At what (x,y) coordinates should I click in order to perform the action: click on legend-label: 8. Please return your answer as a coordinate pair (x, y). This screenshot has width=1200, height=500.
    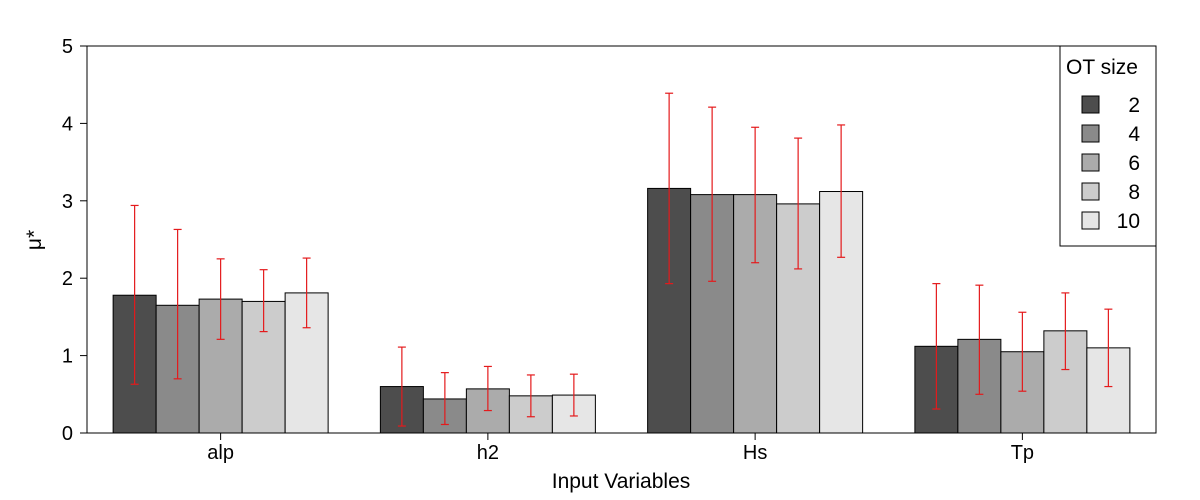
    Looking at the image, I should click on (1134, 192).